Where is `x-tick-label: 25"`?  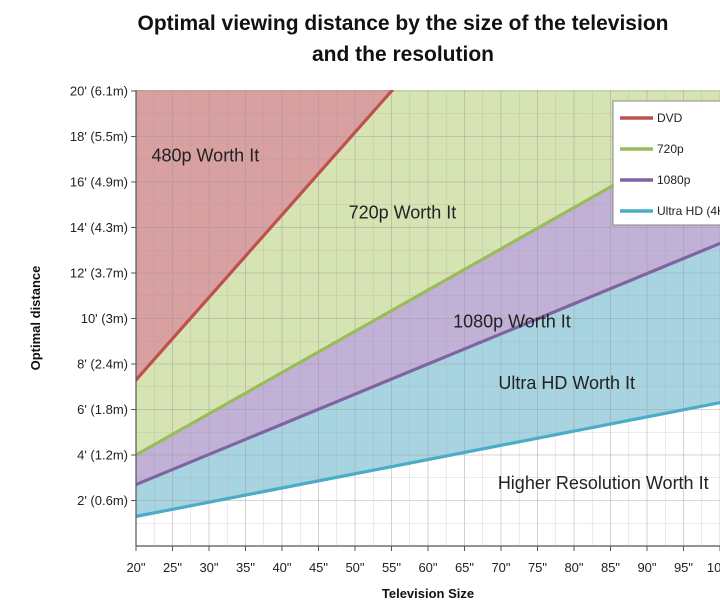
x-tick-label: 25" is located at coordinates (172, 567).